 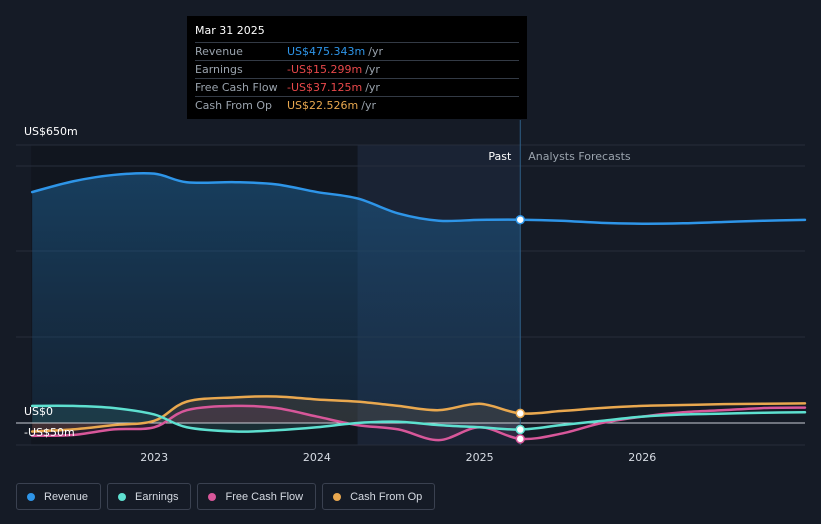 What do you see at coordinates (230, 30) in the screenshot?
I see `tooltip-date: Mar 31 2025` at bounding box center [230, 30].